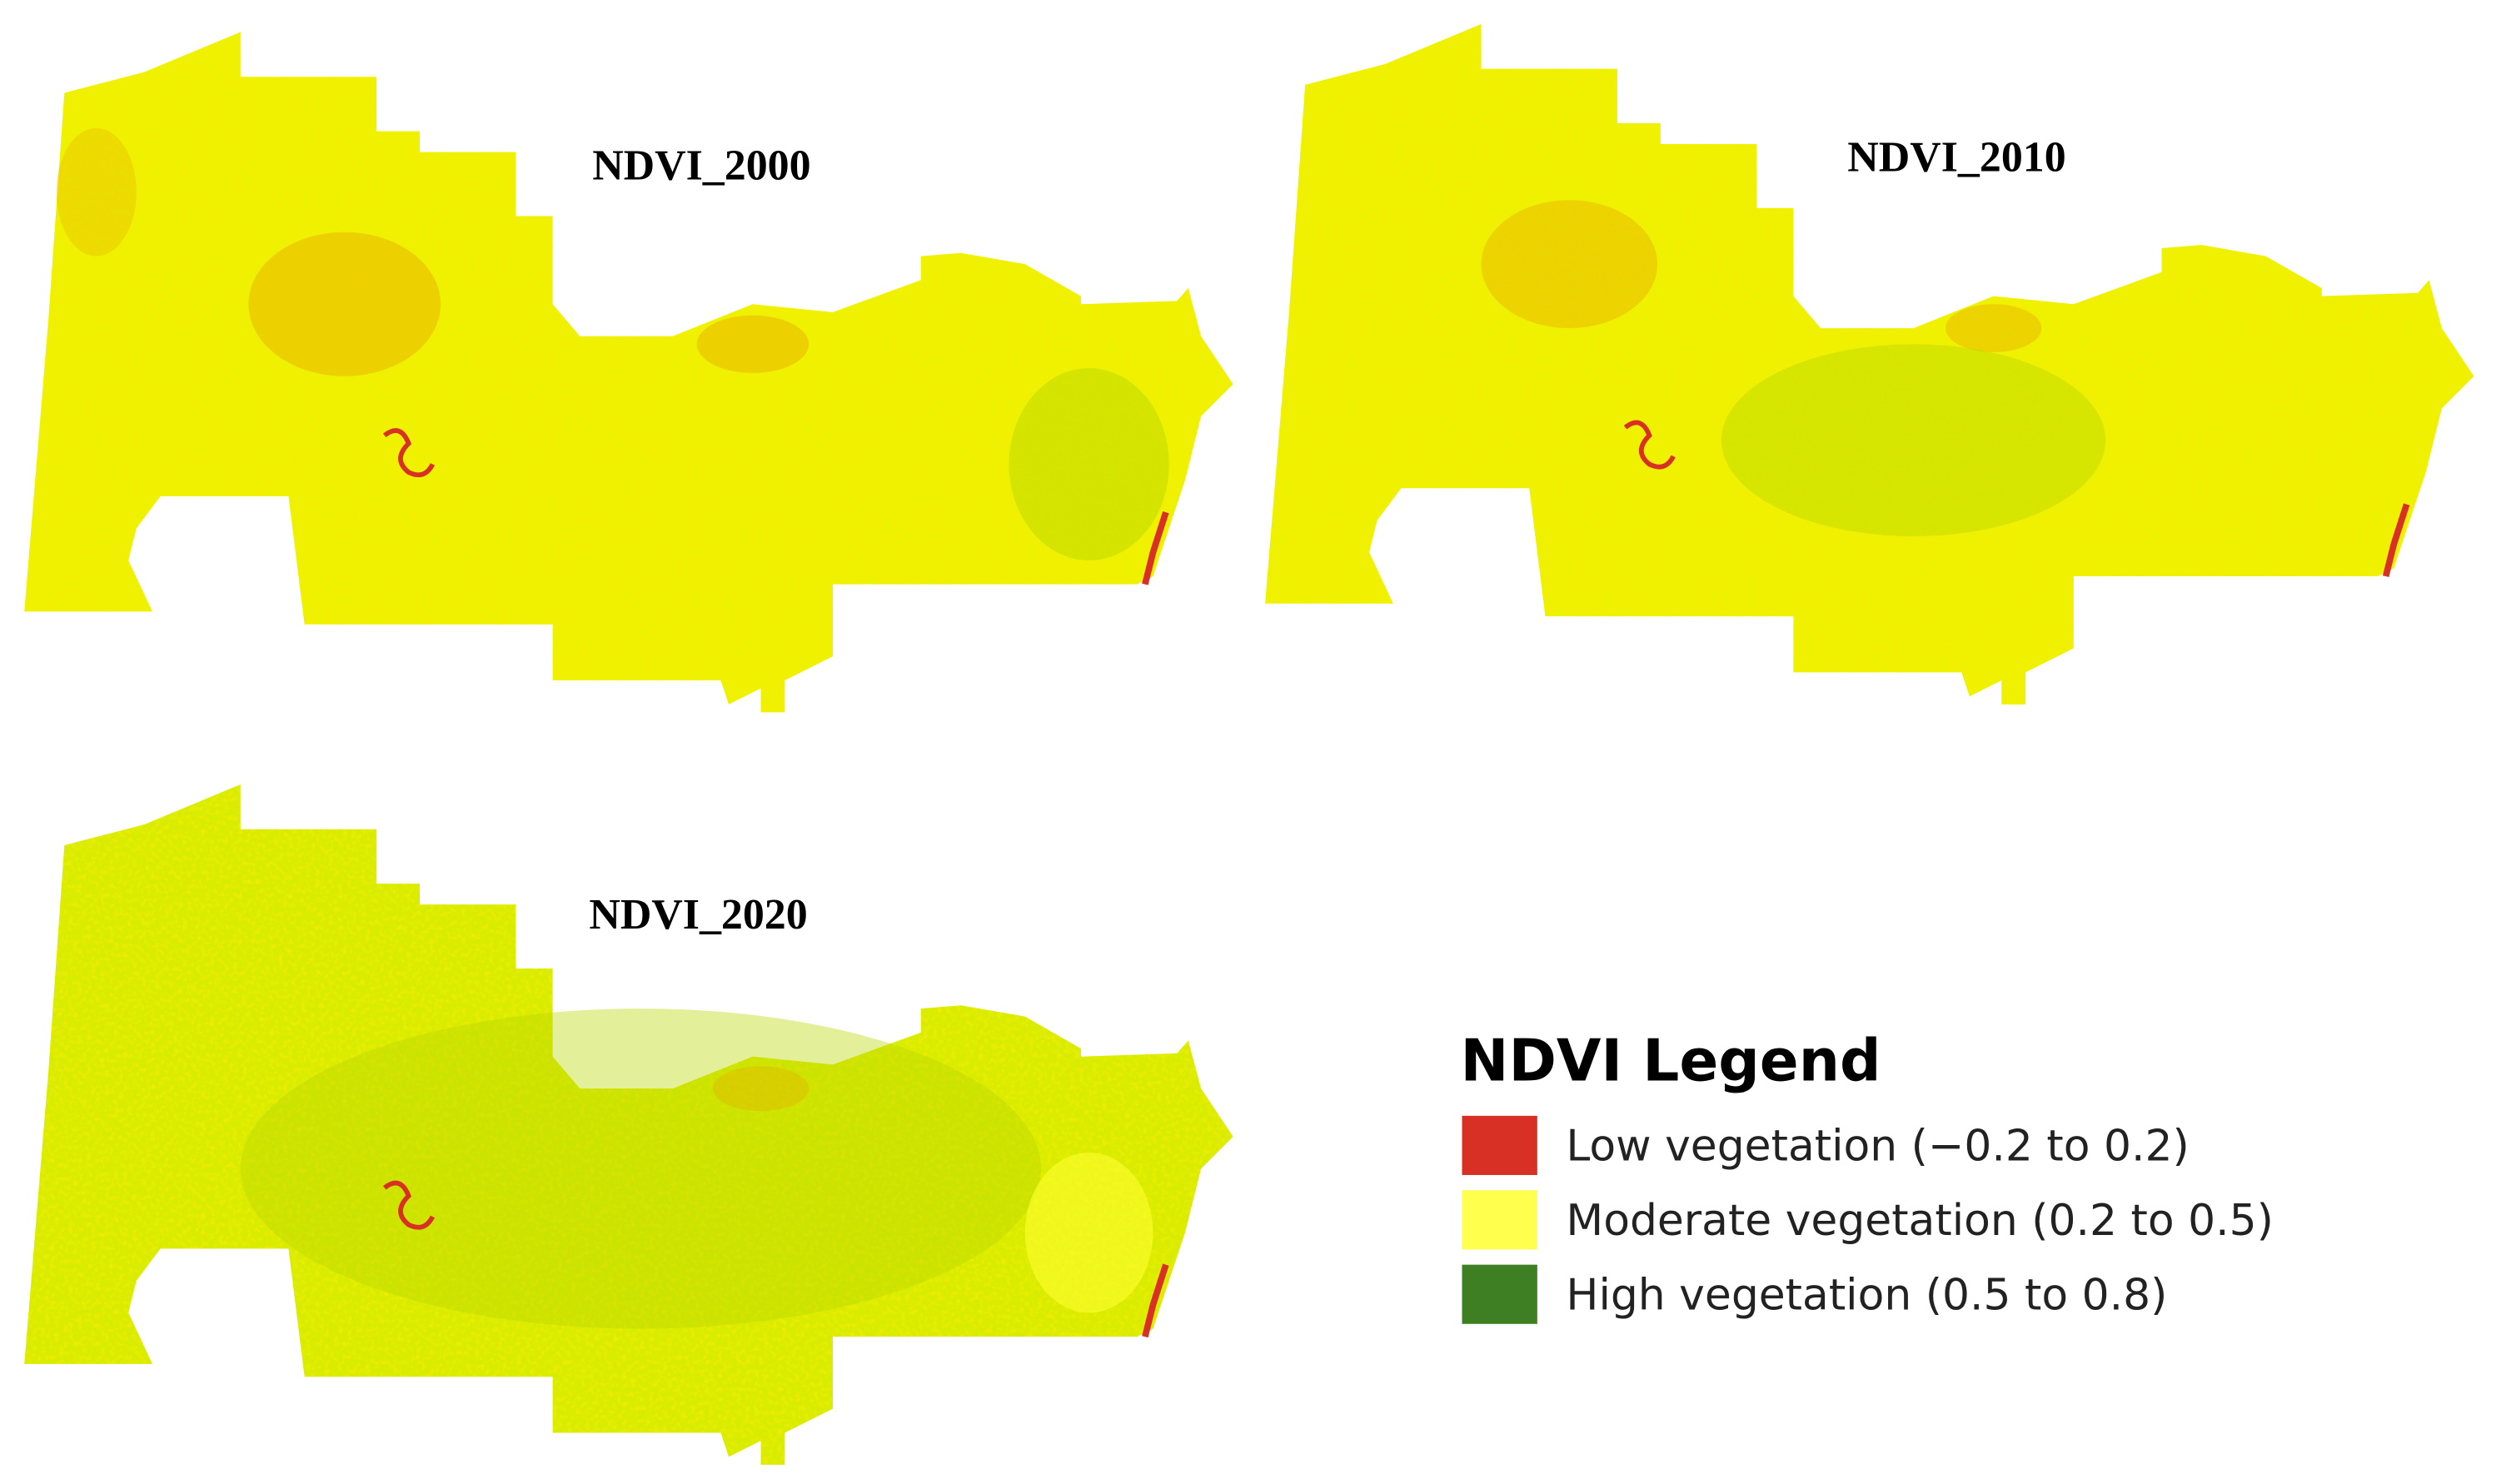 This screenshot has width=2511, height=1484. I want to click on legend-label: Low vegetation (−0.2 to 0.2), so click(1877, 1147).